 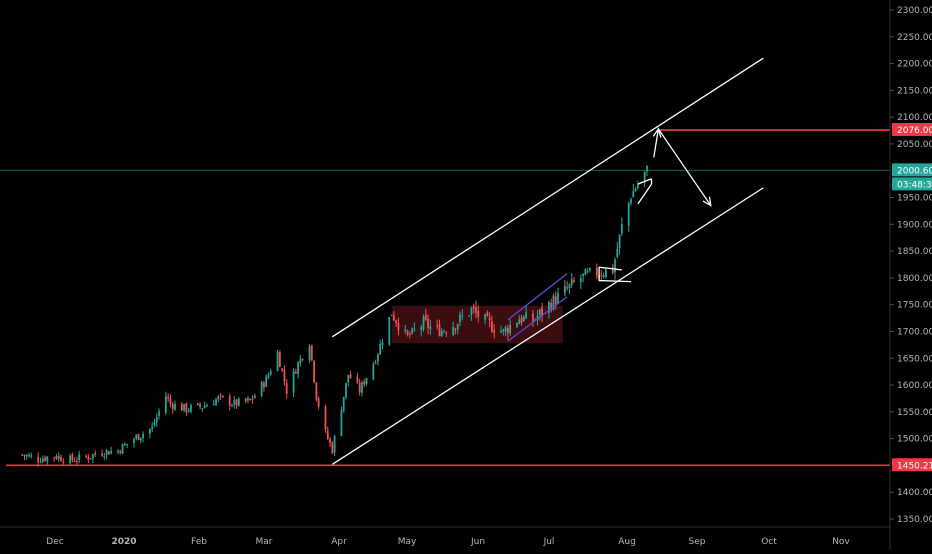 What do you see at coordinates (610, 268) in the screenshot?
I see `flag-top-line` at bounding box center [610, 268].